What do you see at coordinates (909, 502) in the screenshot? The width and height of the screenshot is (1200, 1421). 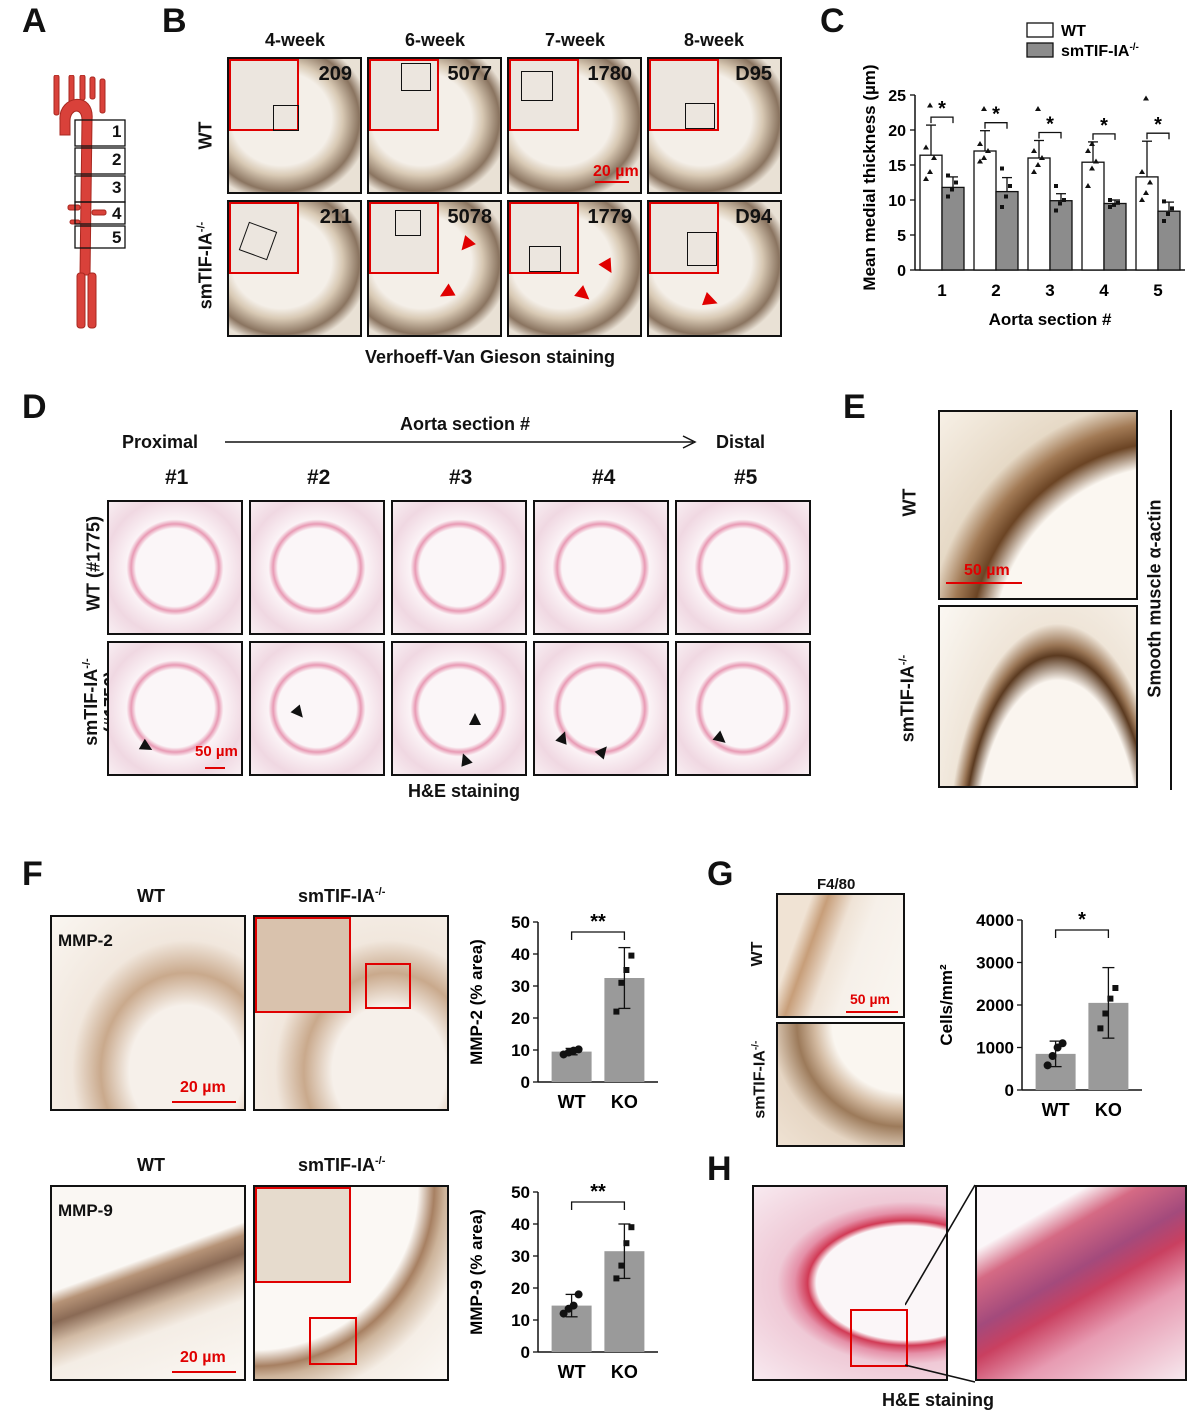 I see `e-row-wt: WT` at bounding box center [909, 502].